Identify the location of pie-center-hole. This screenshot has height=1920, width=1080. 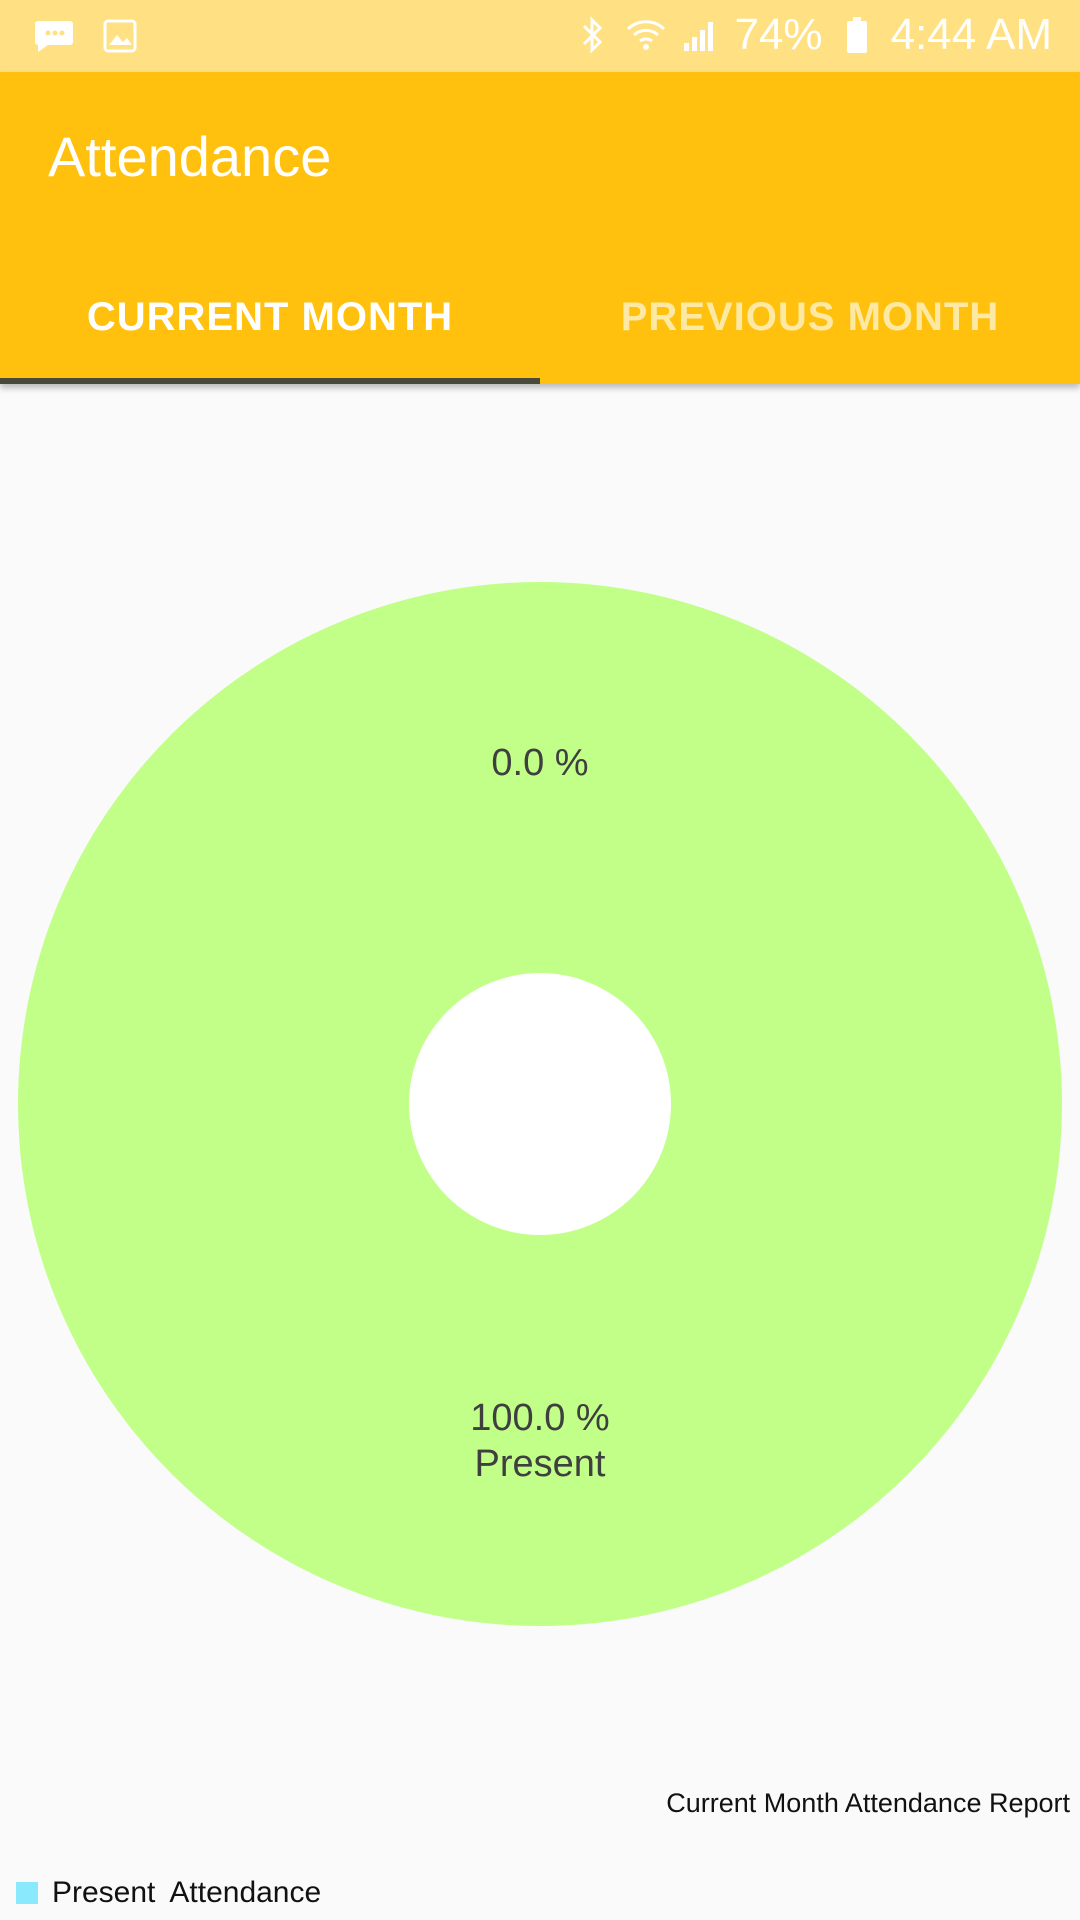
(540, 1104).